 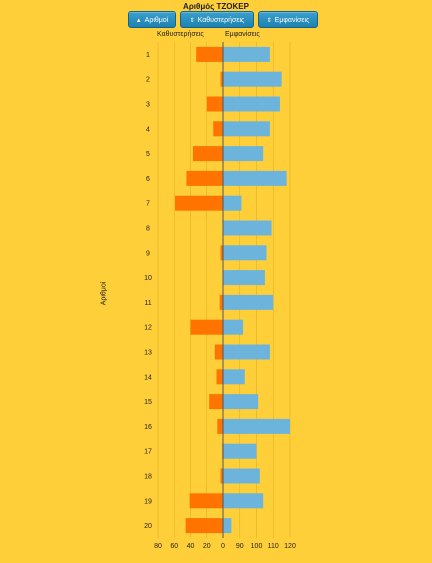 What do you see at coordinates (148, 179) in the screenshot?
I see `category-label: 6` at bounding box center [148, 179].